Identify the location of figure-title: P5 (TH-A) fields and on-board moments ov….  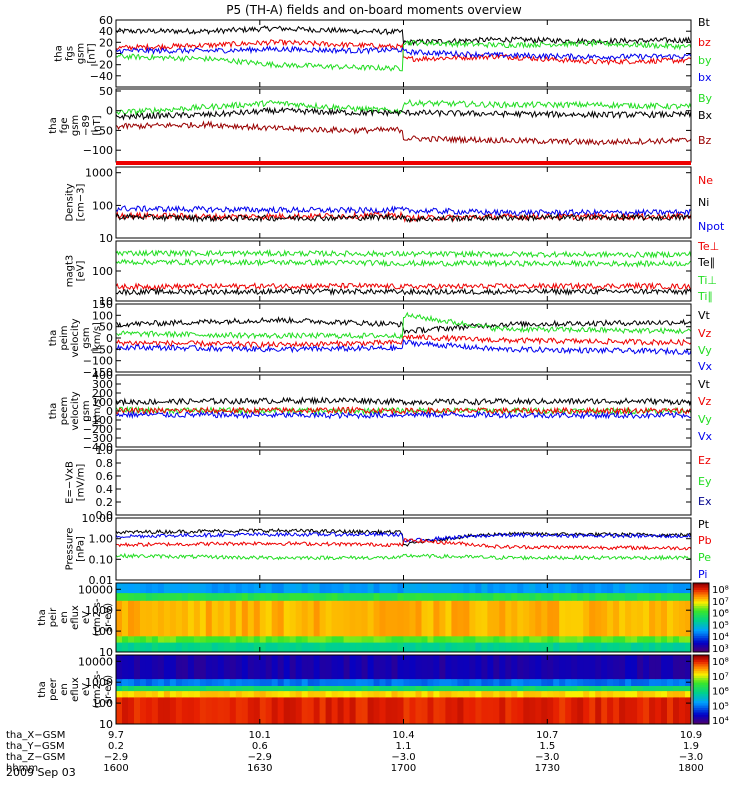
(374, 10).